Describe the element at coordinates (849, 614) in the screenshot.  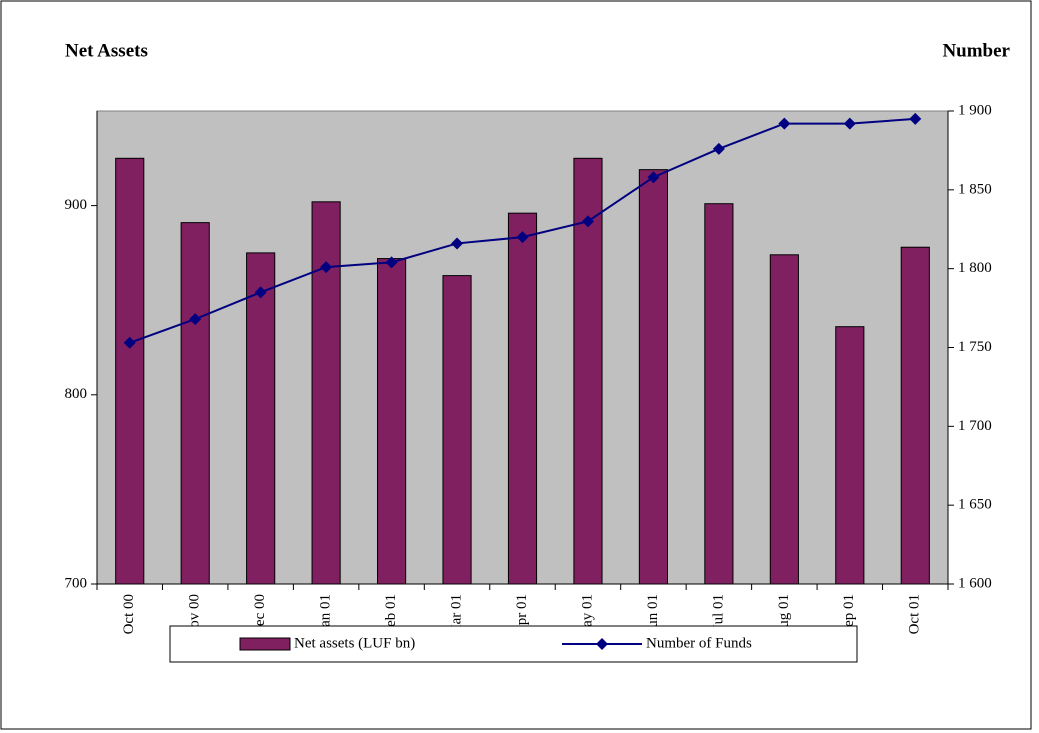
I see `x-tick-label: Sep 01` at that location.